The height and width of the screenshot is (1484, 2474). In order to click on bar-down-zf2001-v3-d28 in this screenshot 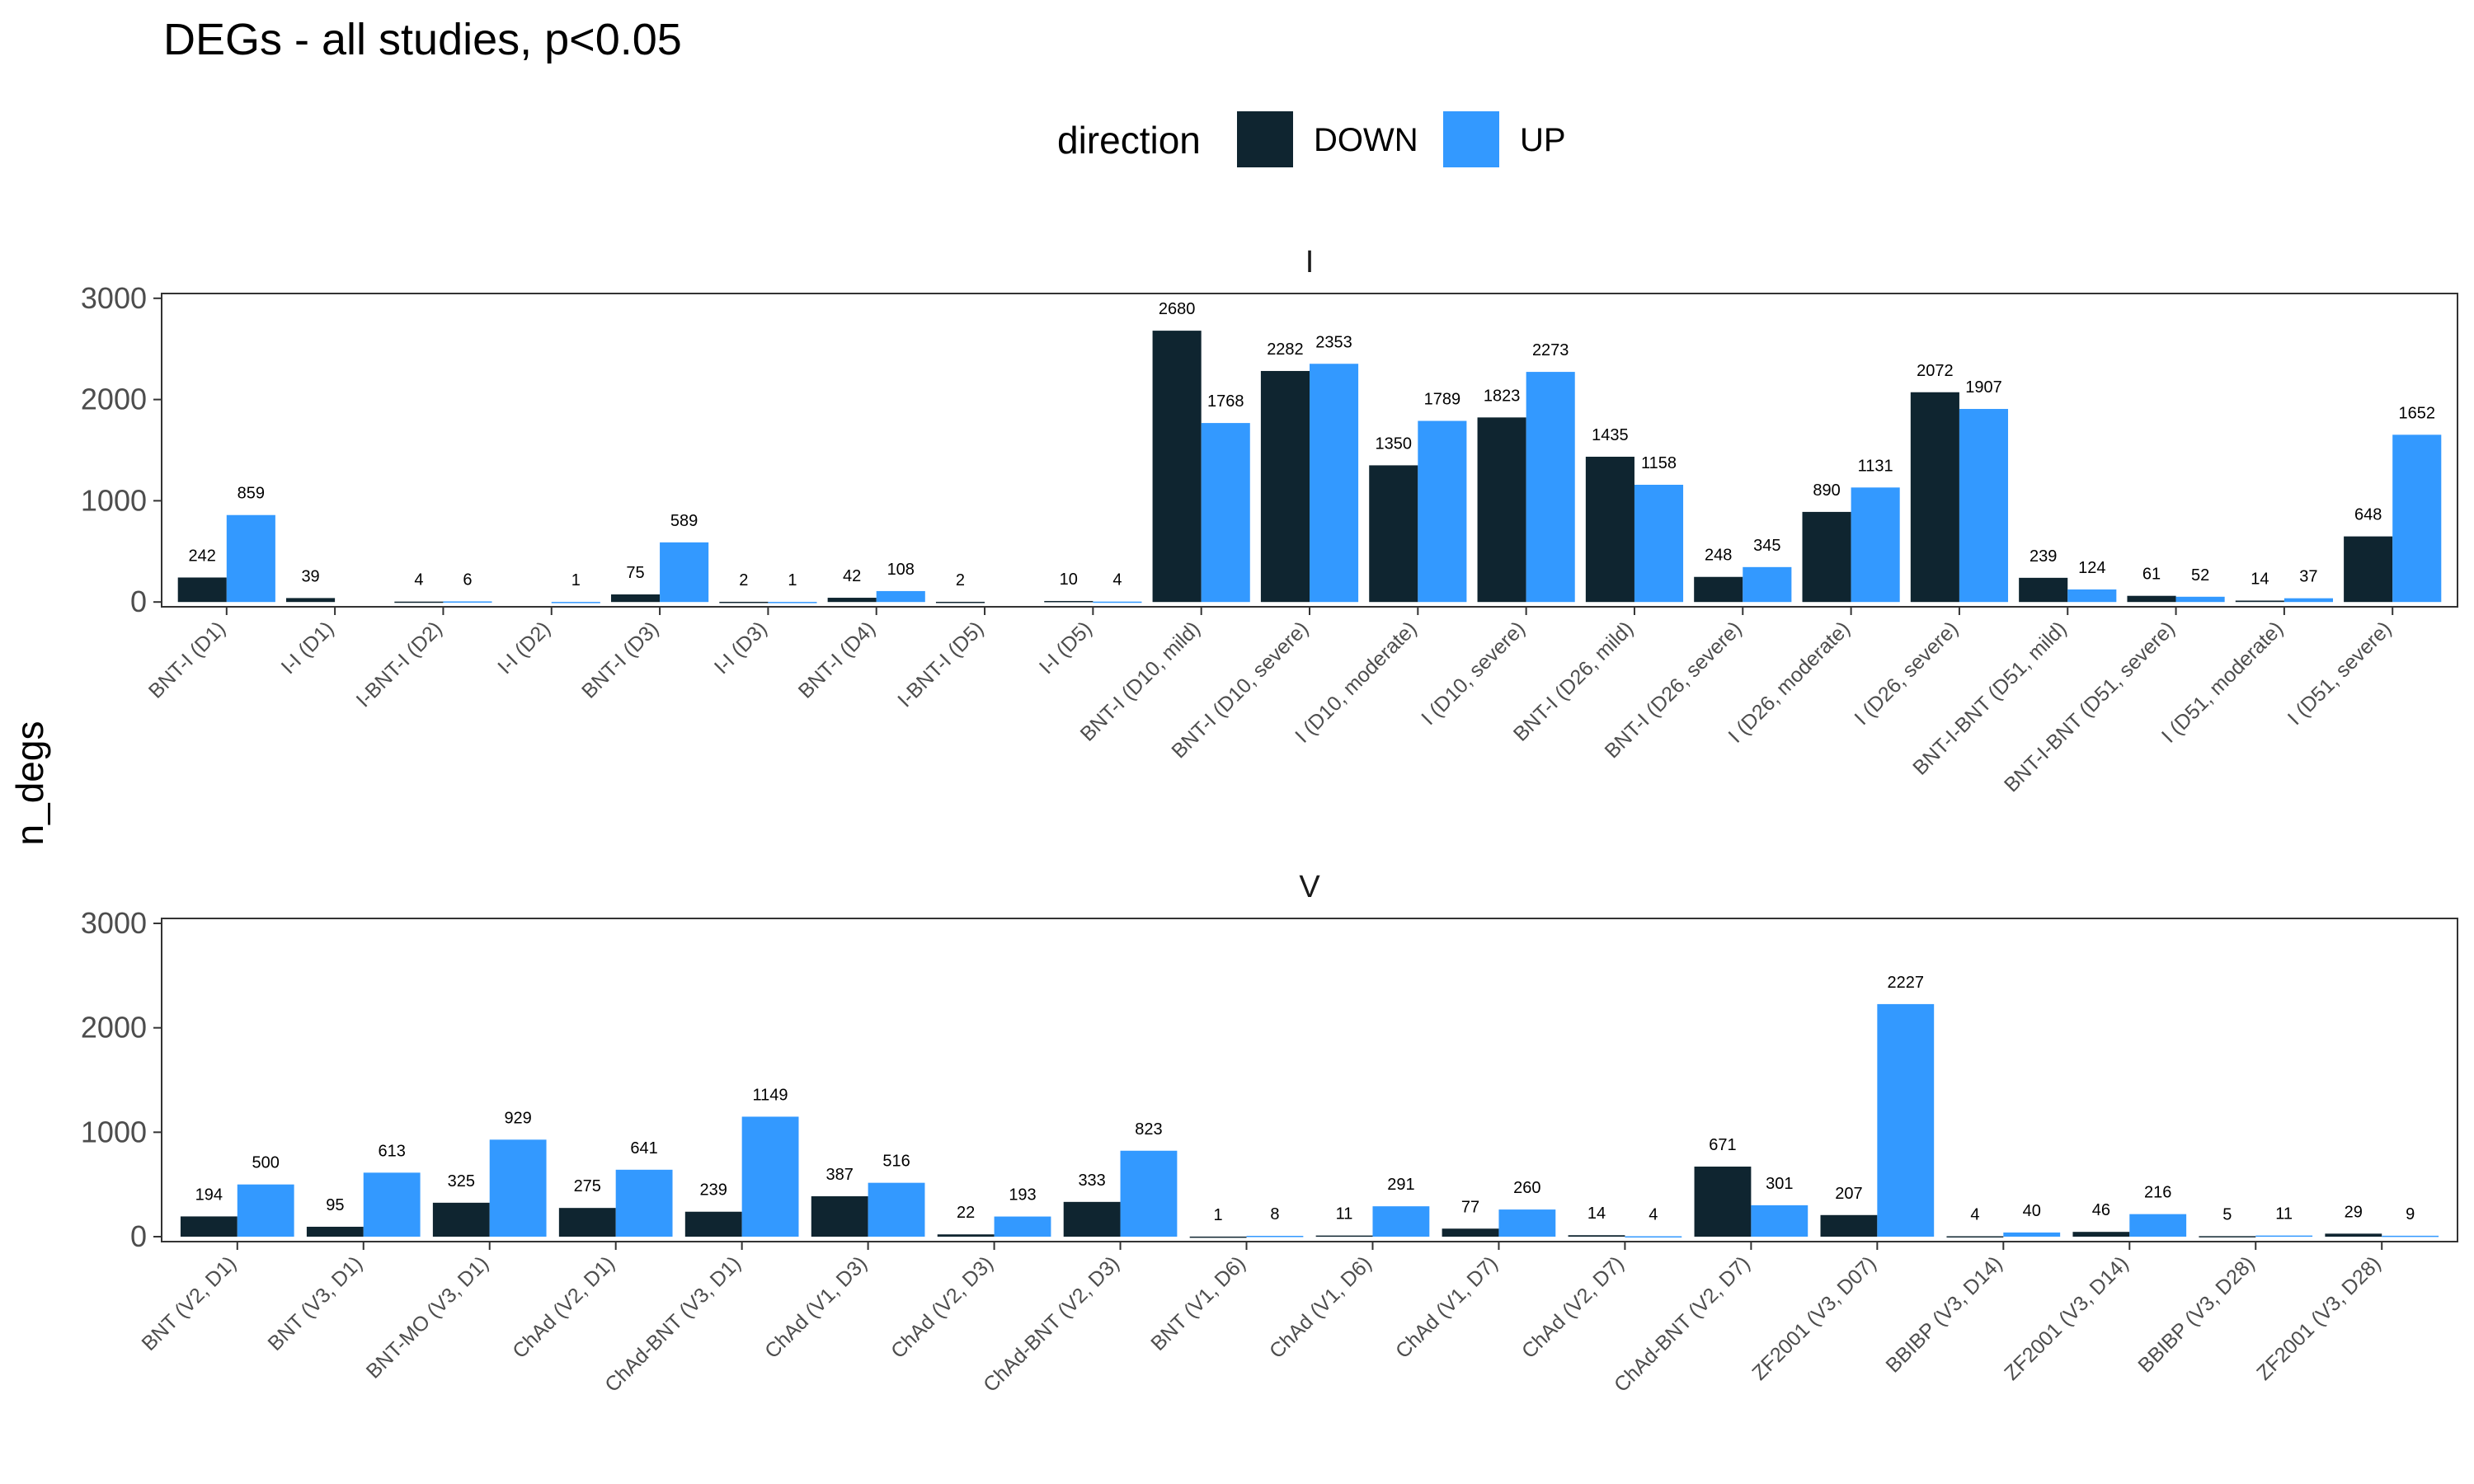, I will do `click(2353, 1235)`.